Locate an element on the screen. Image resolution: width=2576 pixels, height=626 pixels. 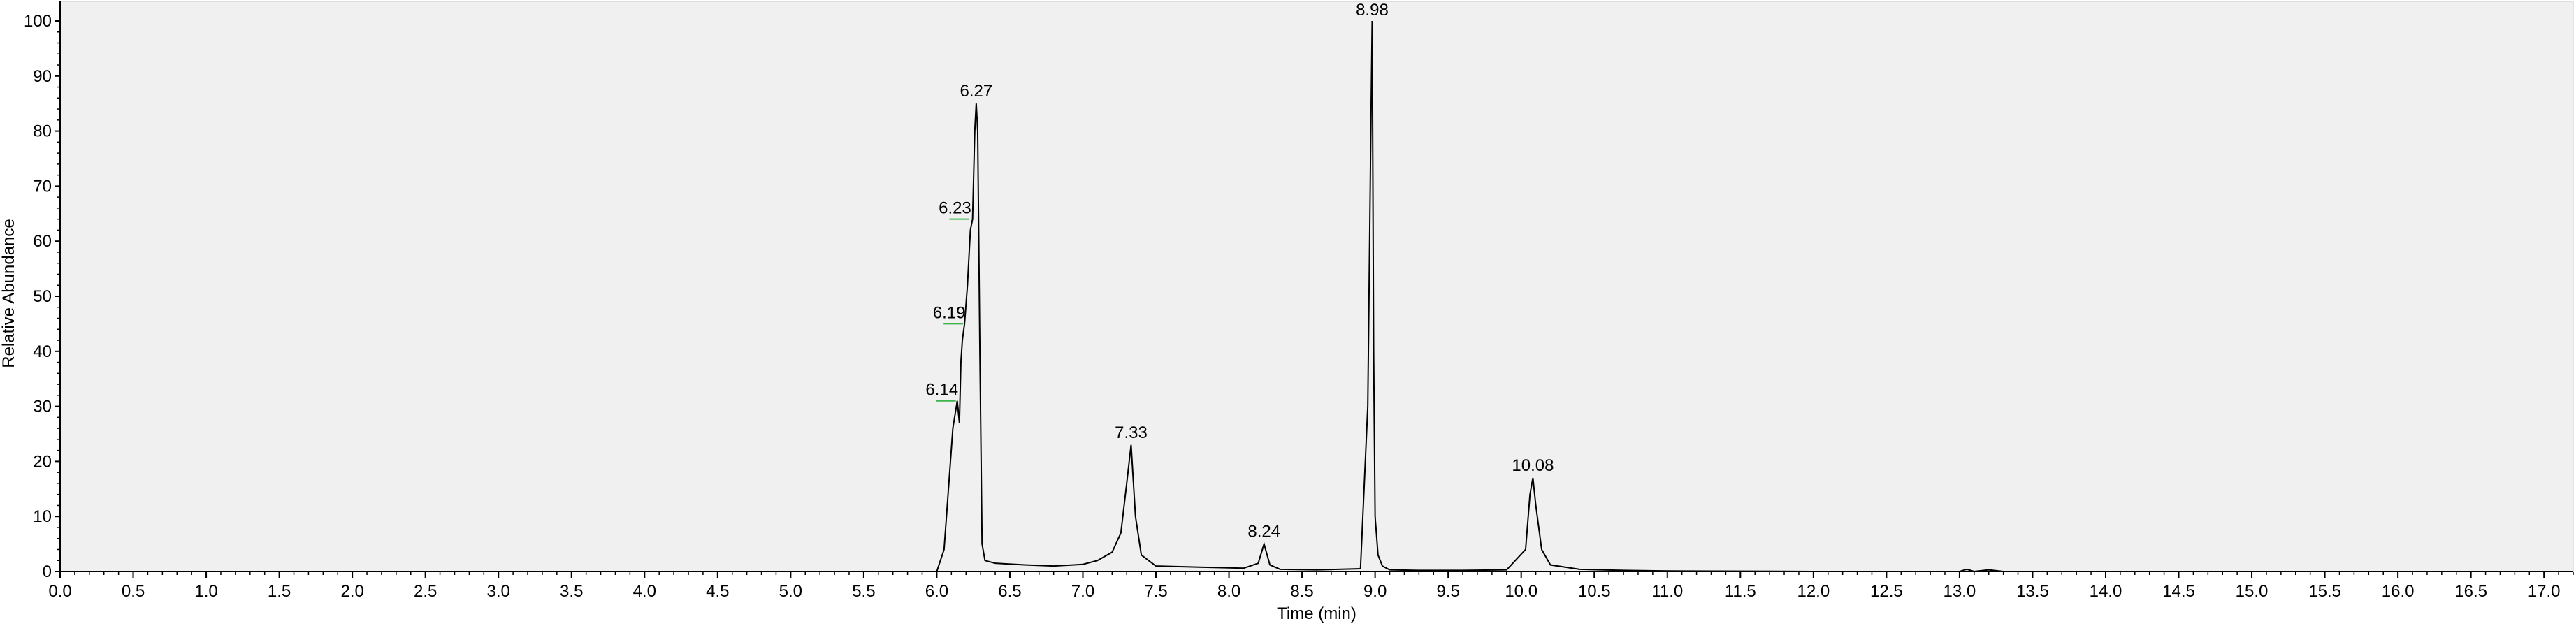
x-tick-label: 7.0 is located at coordinates (1082, 591).